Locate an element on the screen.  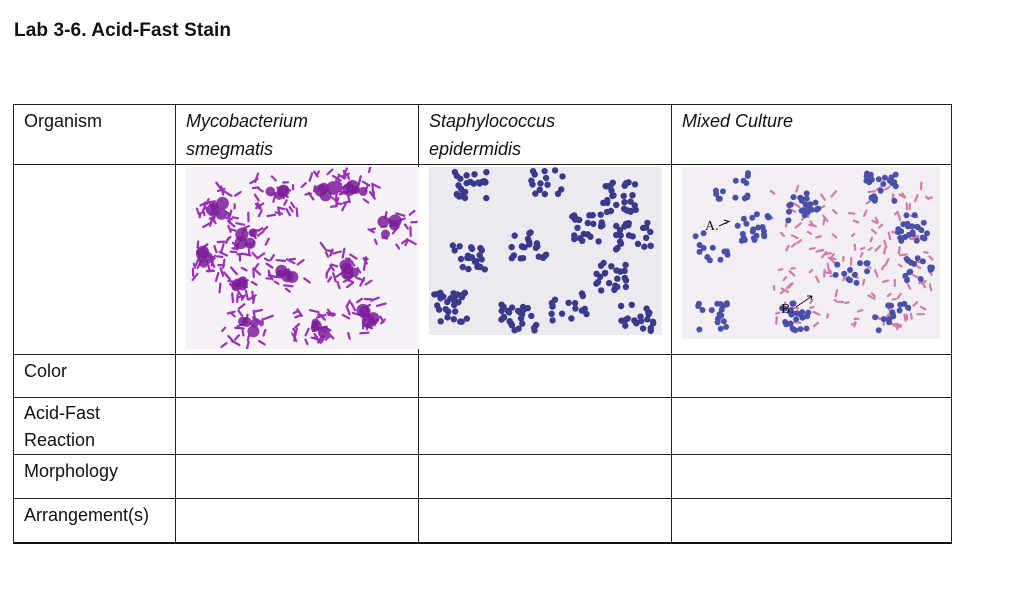
mycobacterium-line1: Mycobacterium is located at coordinates (247, 121).